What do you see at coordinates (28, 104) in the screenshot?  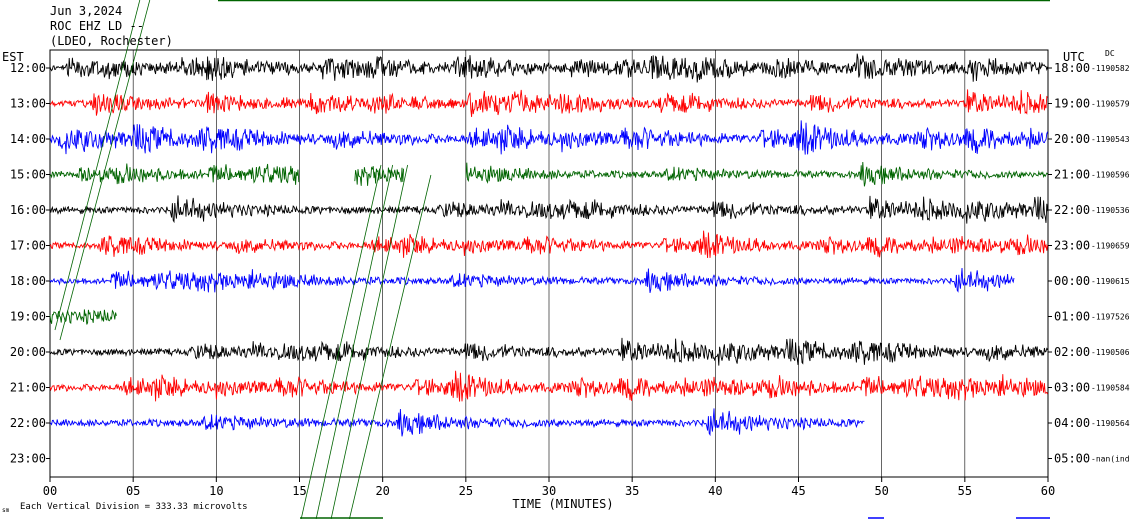 I see `row-time-label-est: 13:00` at bounding box center [28, 104].